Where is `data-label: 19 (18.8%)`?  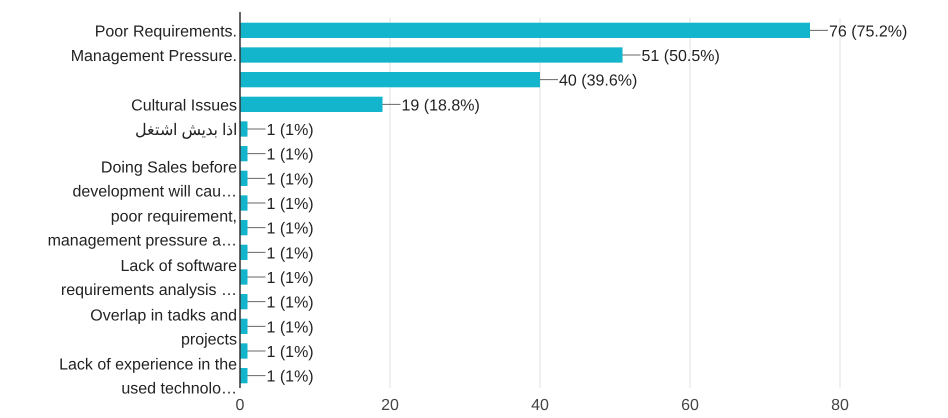
data-label: 19 (18.8%) is located at coordinates (441, 105).